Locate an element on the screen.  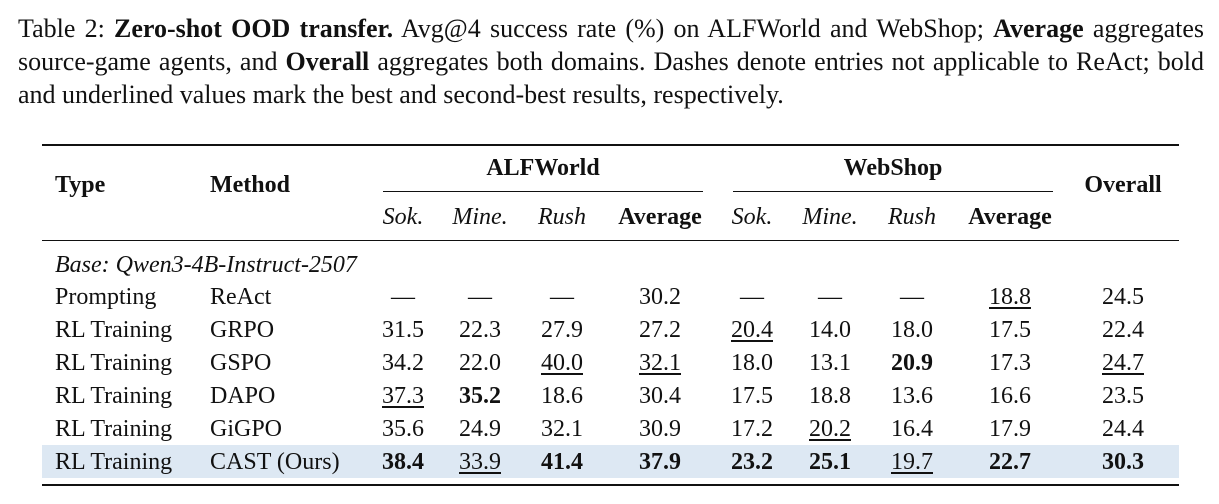
table-cell: 22.7 is located at coordinates (1010, 462).